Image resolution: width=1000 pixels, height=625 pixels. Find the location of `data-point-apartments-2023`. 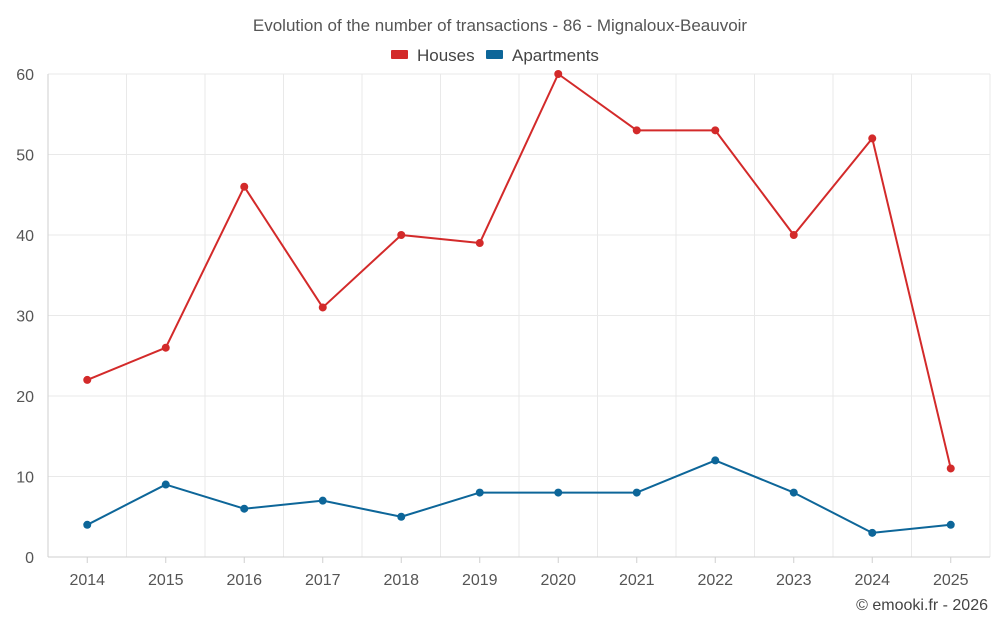

data-point-apartments-2023 is located at coordinates (793, 492).